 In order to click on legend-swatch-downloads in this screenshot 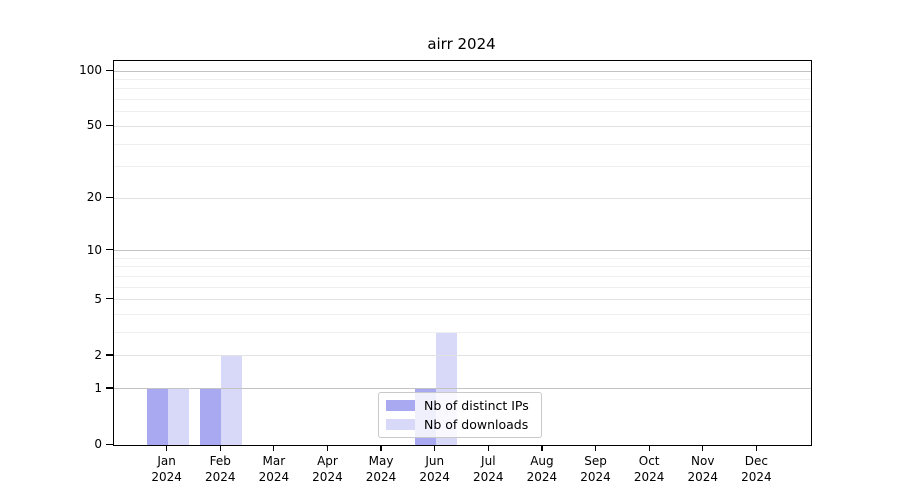, I will do `click(400, 424)`.